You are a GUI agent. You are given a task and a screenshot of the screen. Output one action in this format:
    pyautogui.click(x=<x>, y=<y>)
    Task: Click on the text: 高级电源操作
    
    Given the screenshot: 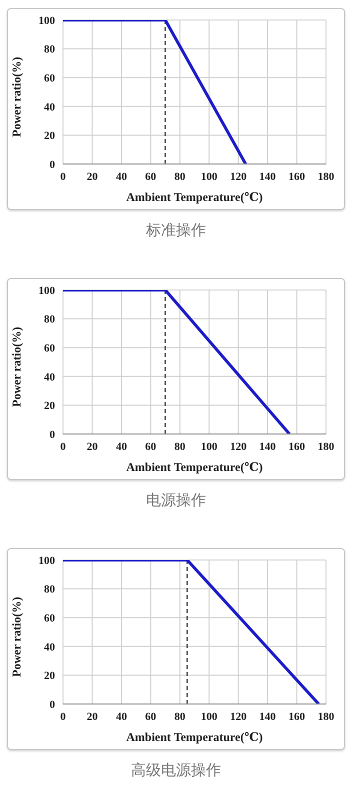 What is the action you would take?
    pyautogui.click(x=176, y=770)
    